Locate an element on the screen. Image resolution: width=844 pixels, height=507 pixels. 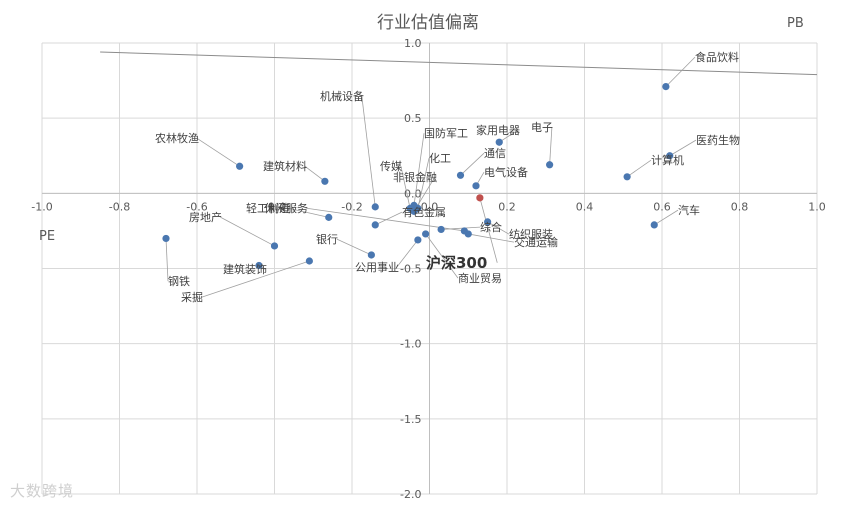
y-tick-label: 0.0 is located at coordinates (413, 193).